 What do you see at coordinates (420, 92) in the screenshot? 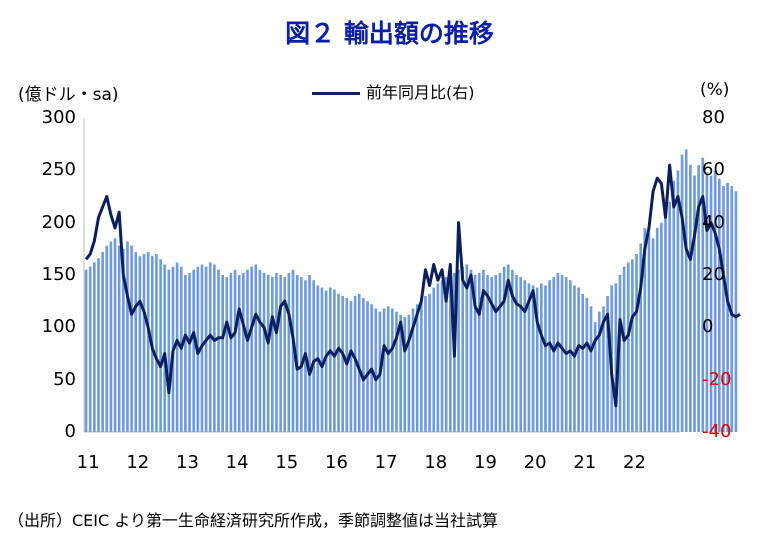
I see `legend-line-label: 前年同月比(右)` at bounding box center [420, 92].